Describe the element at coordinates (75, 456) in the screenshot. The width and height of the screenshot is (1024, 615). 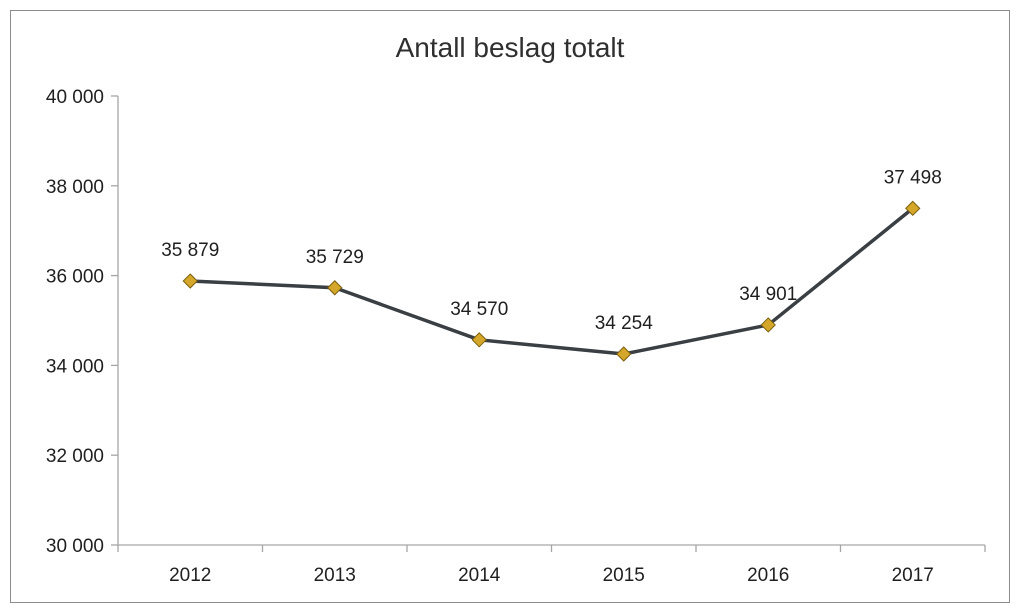
I see `y-tick-label: 32 000` at that location.